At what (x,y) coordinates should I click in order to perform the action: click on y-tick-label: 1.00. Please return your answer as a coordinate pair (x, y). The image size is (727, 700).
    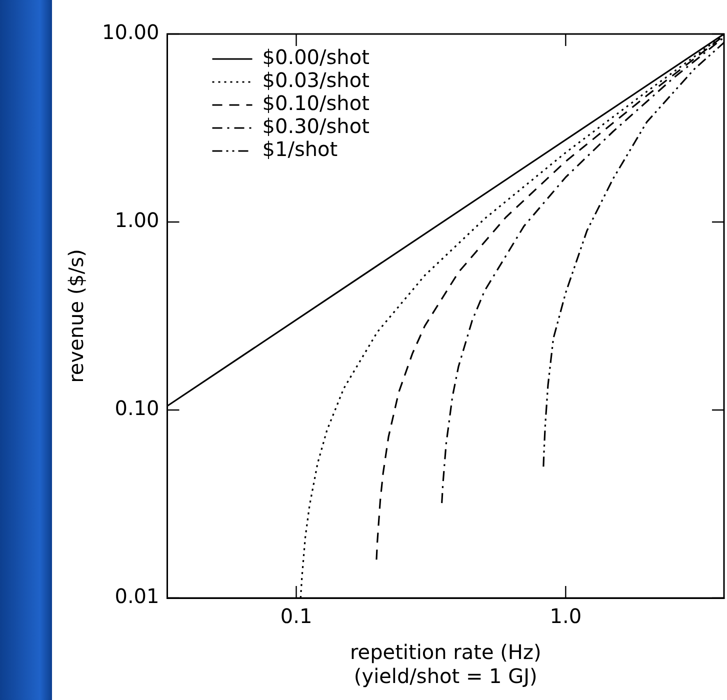
    Looking at the image, I should click on (137, 220).